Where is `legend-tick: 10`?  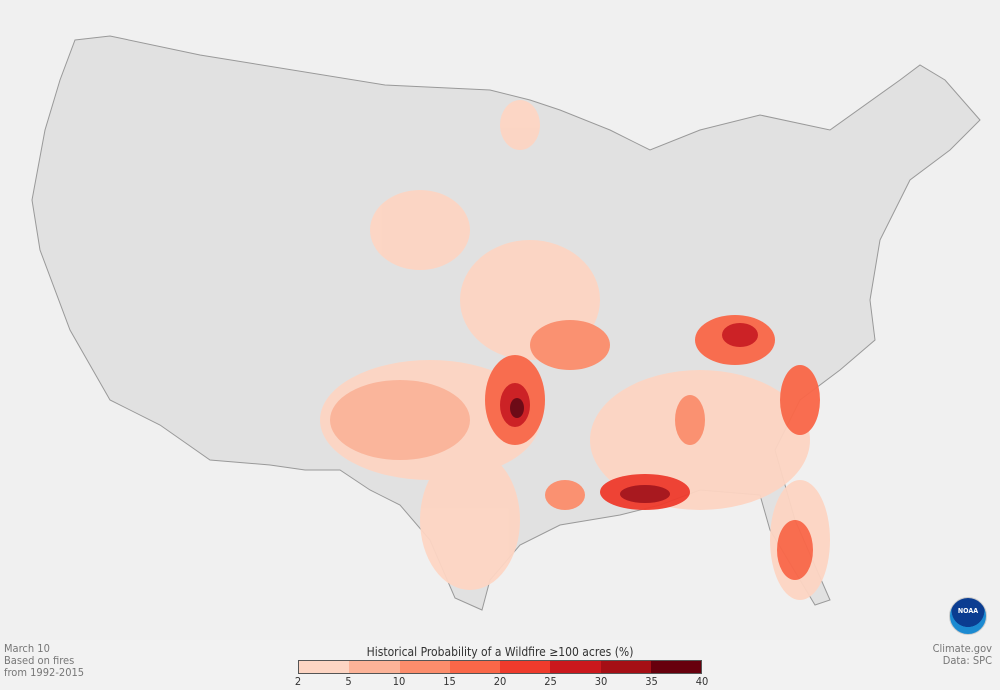 legend-tick: 10 is located at coordinates (399, 681).